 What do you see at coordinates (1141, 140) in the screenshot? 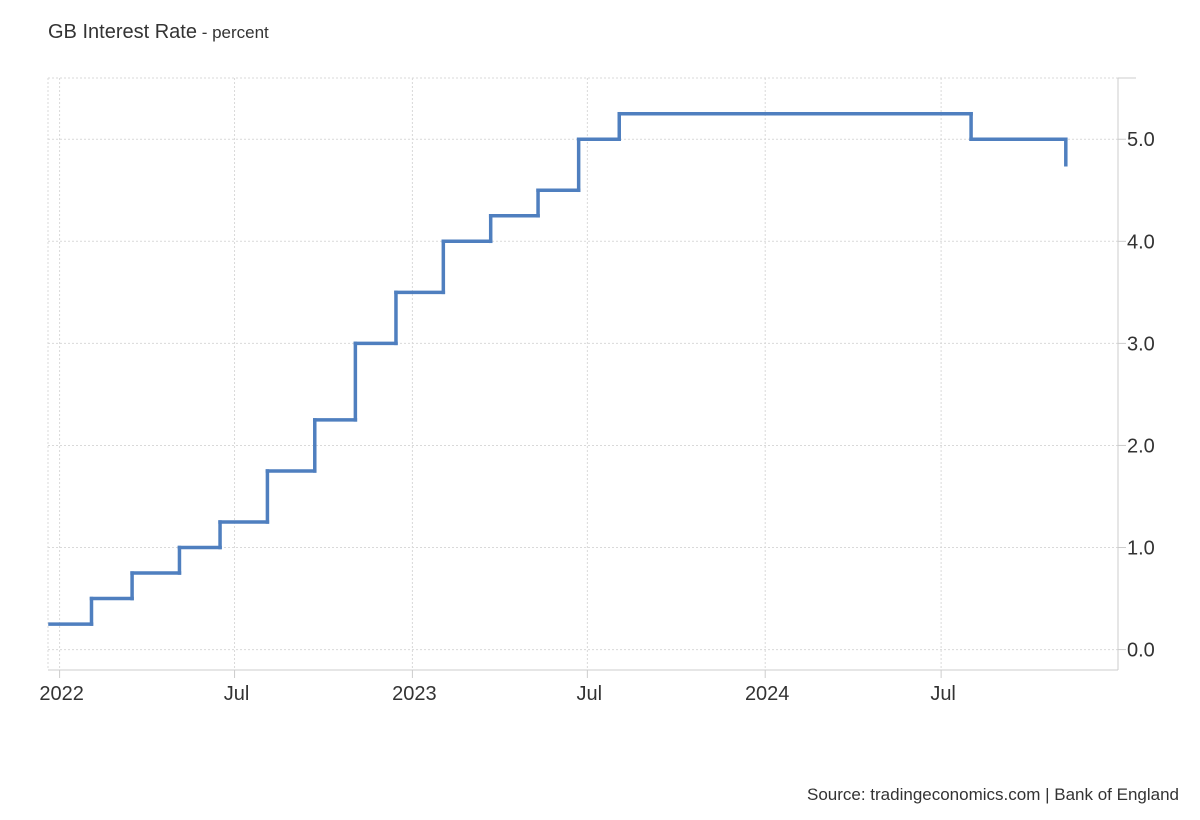
I see `y-tick-label: 5.0` at bounding box center [1141, 140].